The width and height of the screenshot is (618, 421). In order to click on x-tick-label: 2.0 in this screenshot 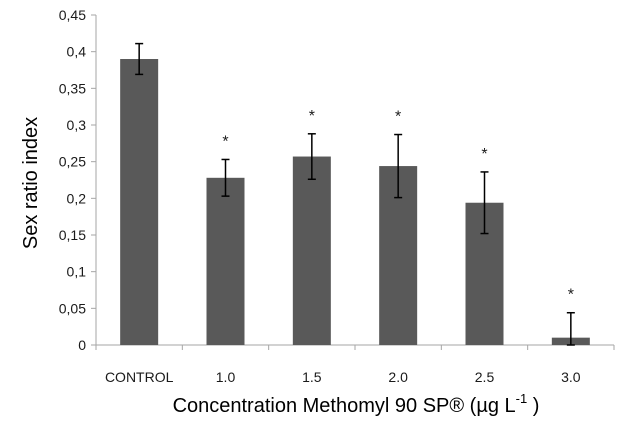, I will do `click(398, 377)`.